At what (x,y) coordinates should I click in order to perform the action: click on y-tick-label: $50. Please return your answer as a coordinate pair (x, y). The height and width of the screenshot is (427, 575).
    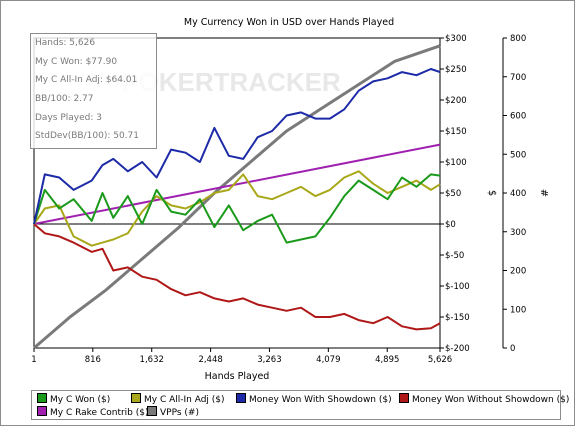
    Looking at the image, I should click on (453, 194).